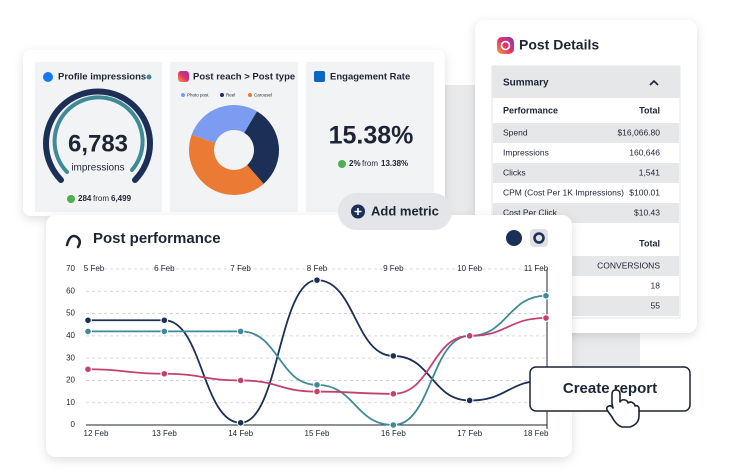 The width and height of the screenshot is (734, 472). I want to click on x-tick-label: 12 Feb, so click(96, 433).